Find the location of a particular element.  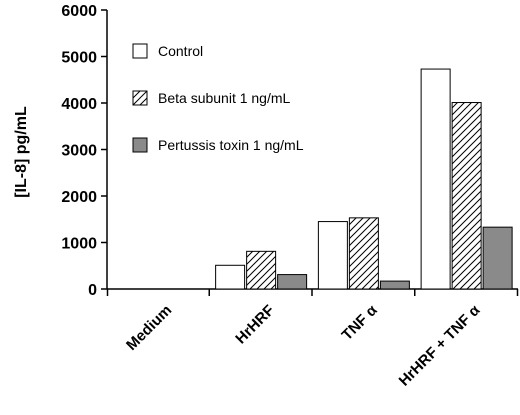

legend-label: Beta subunit 1 ng/mL is located at coordinates (224, 98).